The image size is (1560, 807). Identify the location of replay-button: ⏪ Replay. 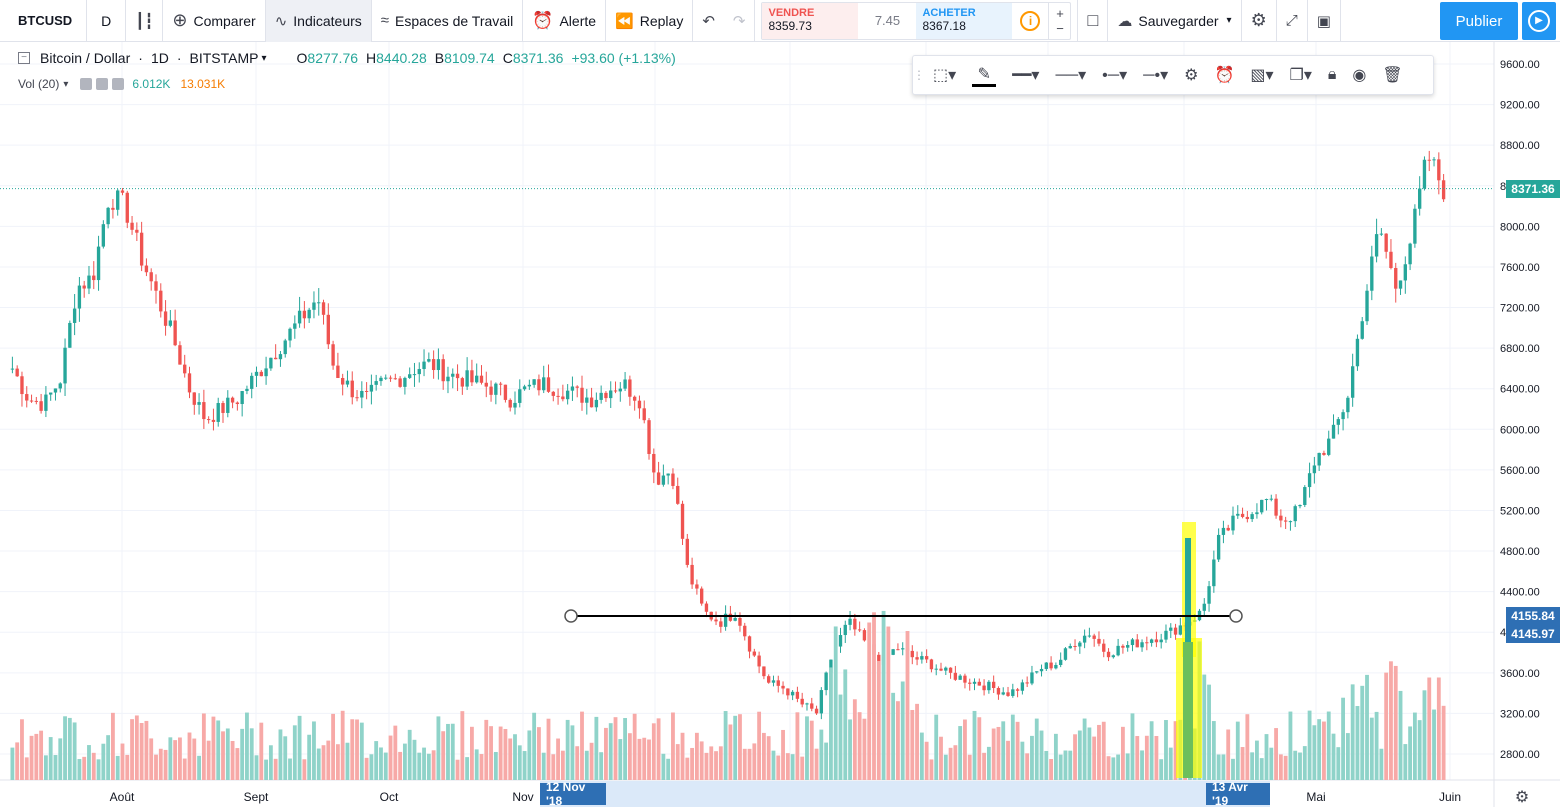
(650, 21).